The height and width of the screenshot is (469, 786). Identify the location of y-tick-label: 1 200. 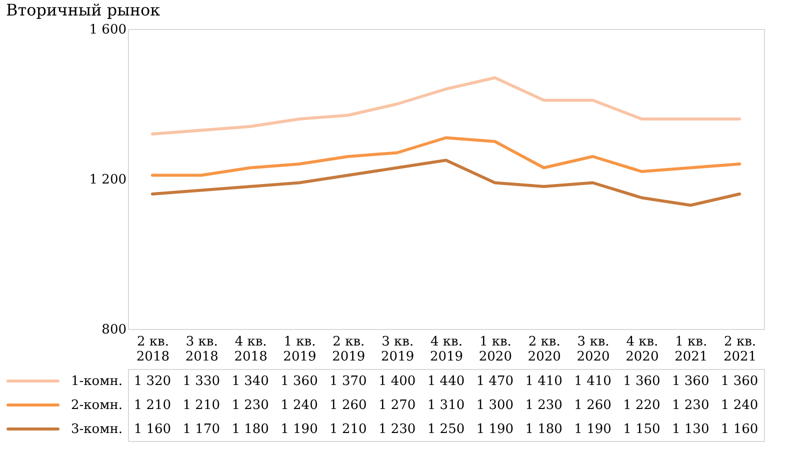
(107, 180).